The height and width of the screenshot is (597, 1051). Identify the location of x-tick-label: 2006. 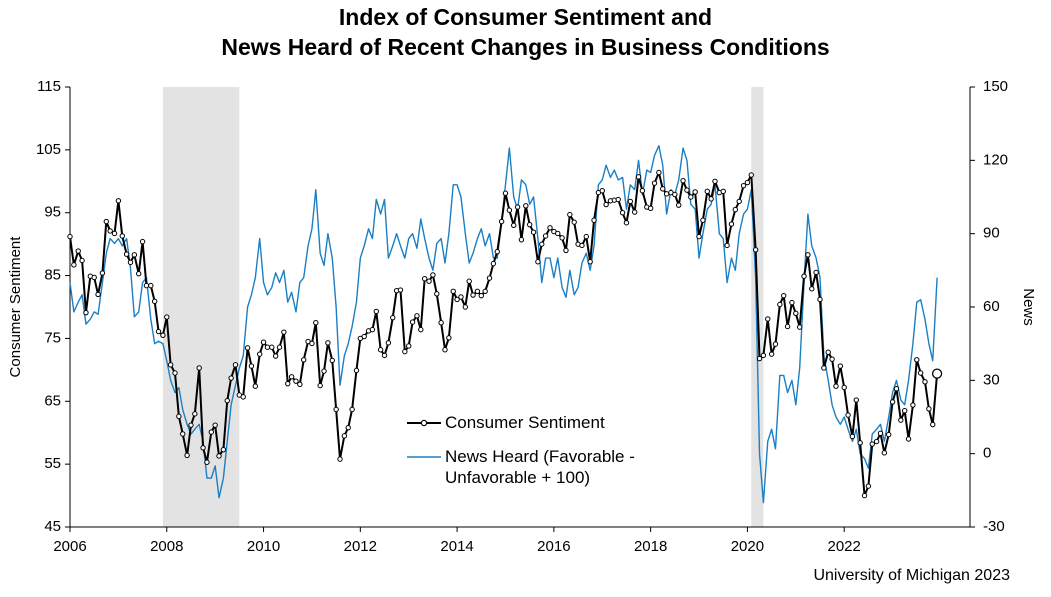
(69, 546).